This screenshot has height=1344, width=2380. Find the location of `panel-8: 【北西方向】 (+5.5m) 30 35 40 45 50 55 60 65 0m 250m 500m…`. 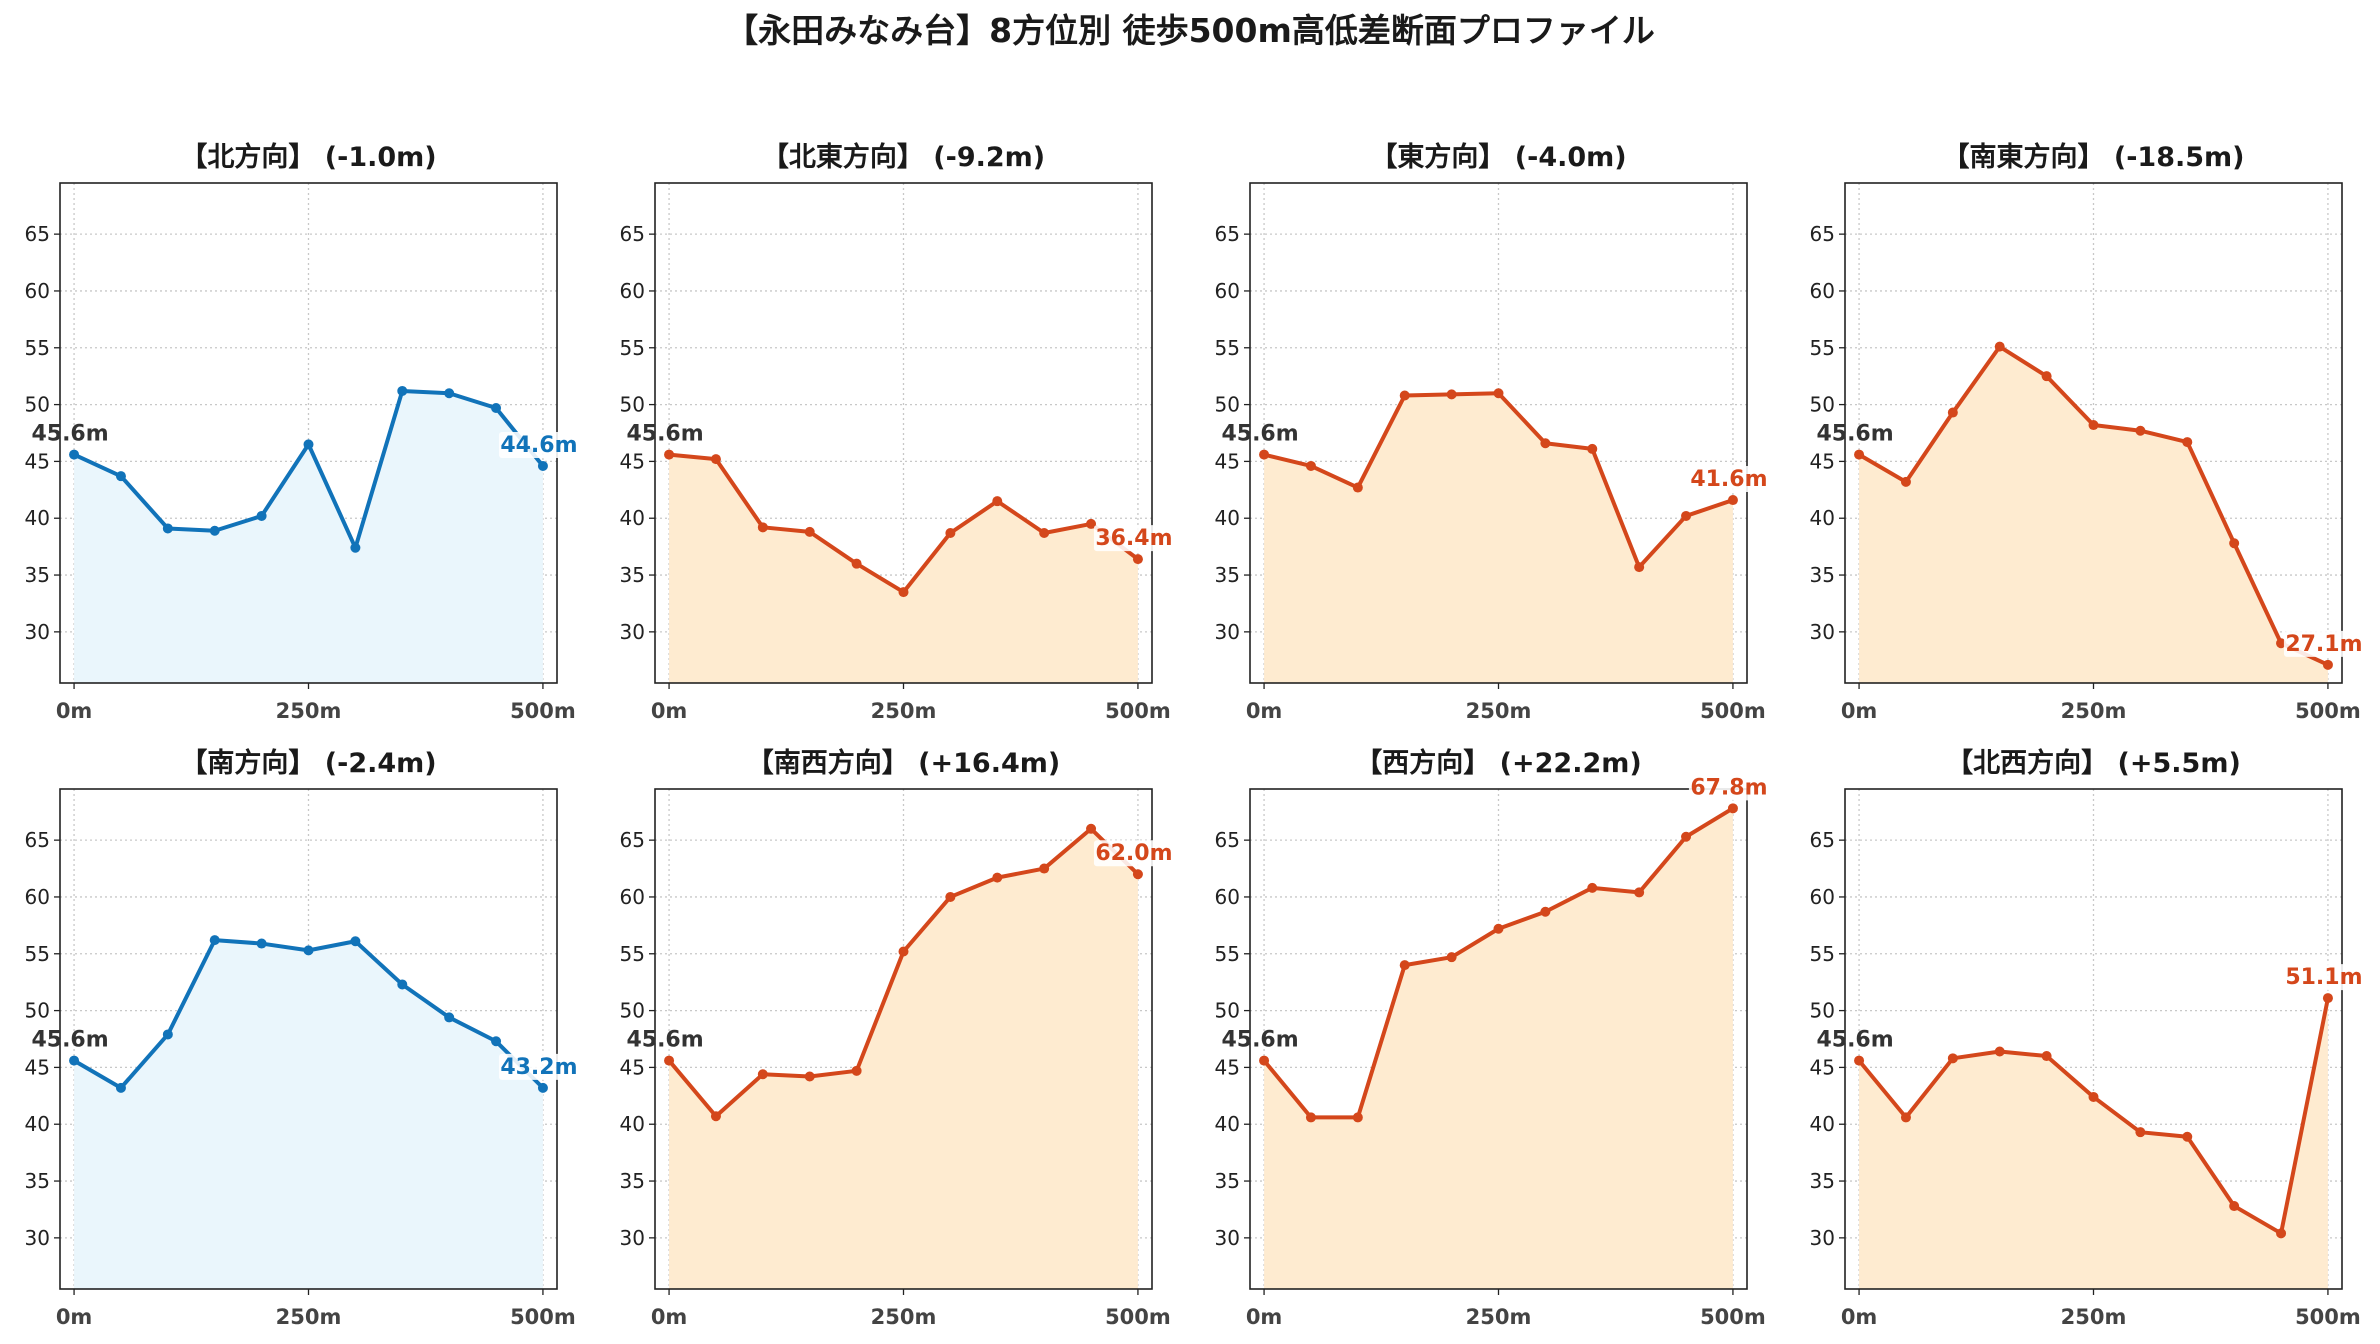

panel-8: 【北西方向】 (+5.5m) 30 35 40 45 50 55 60 65 0m 250m 500m… is located at coordinates (2087, 1038).